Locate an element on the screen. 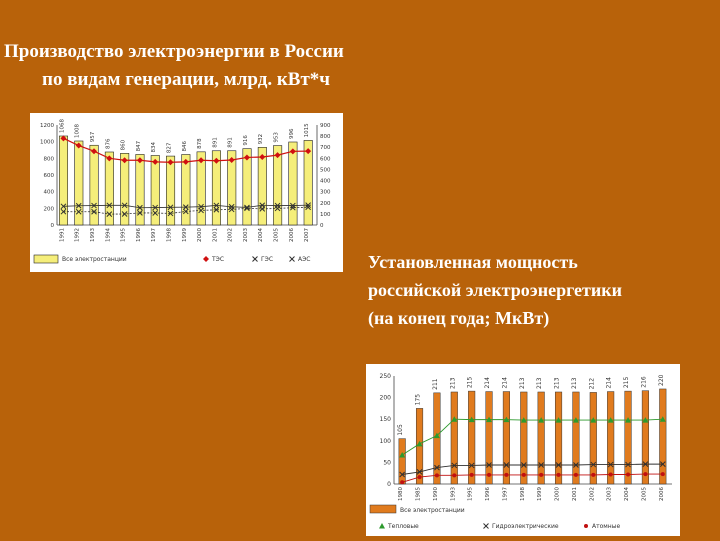 This screenshot has width=720, height=541. main-title-line-2: по видам генерации, млрд. кВт*ч is located at coordinates (186, 79).